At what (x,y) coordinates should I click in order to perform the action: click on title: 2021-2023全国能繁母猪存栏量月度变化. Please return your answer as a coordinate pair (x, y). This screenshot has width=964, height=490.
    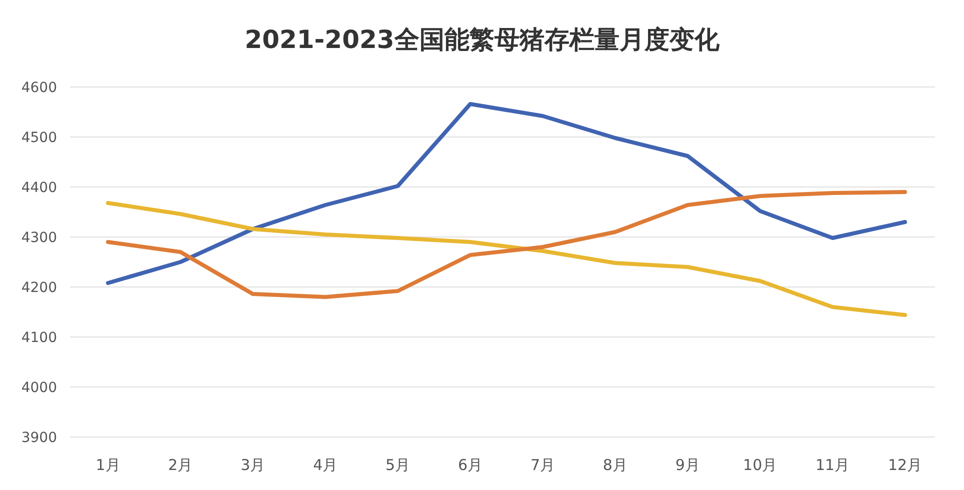
    Looking at the image, I should click on (482, 39).